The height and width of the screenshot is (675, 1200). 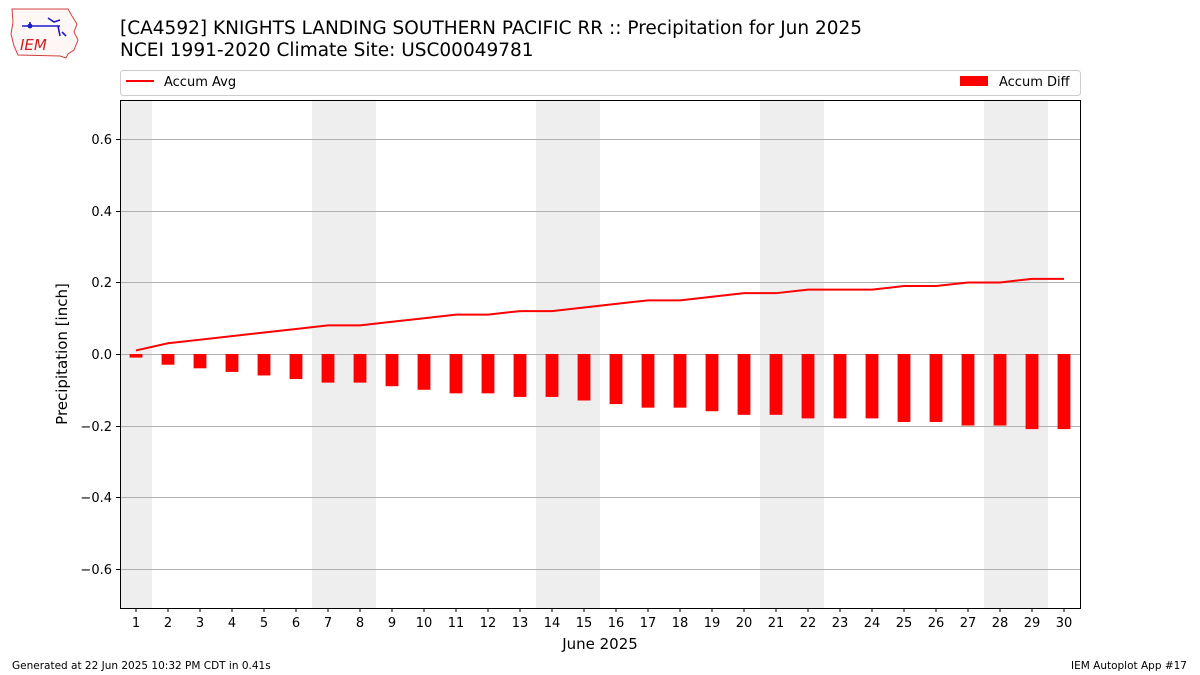 What do you see at coordinates (168, 623) in the screenshot?
I see `x-tick-label: 2` at bounding box center [168, 623].